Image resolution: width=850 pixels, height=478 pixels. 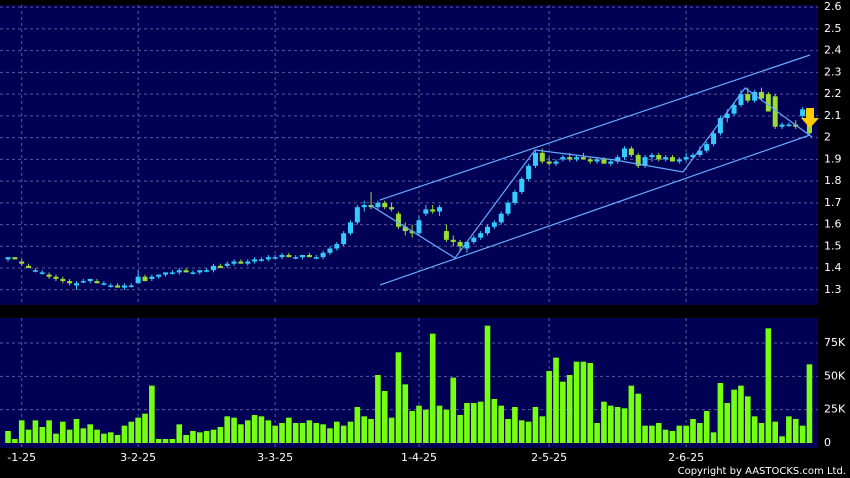 What do you see at coordinates (833, 224) in the screenshot?
I see `y-tick-label: 1.6` at bounding box center [833, 224].